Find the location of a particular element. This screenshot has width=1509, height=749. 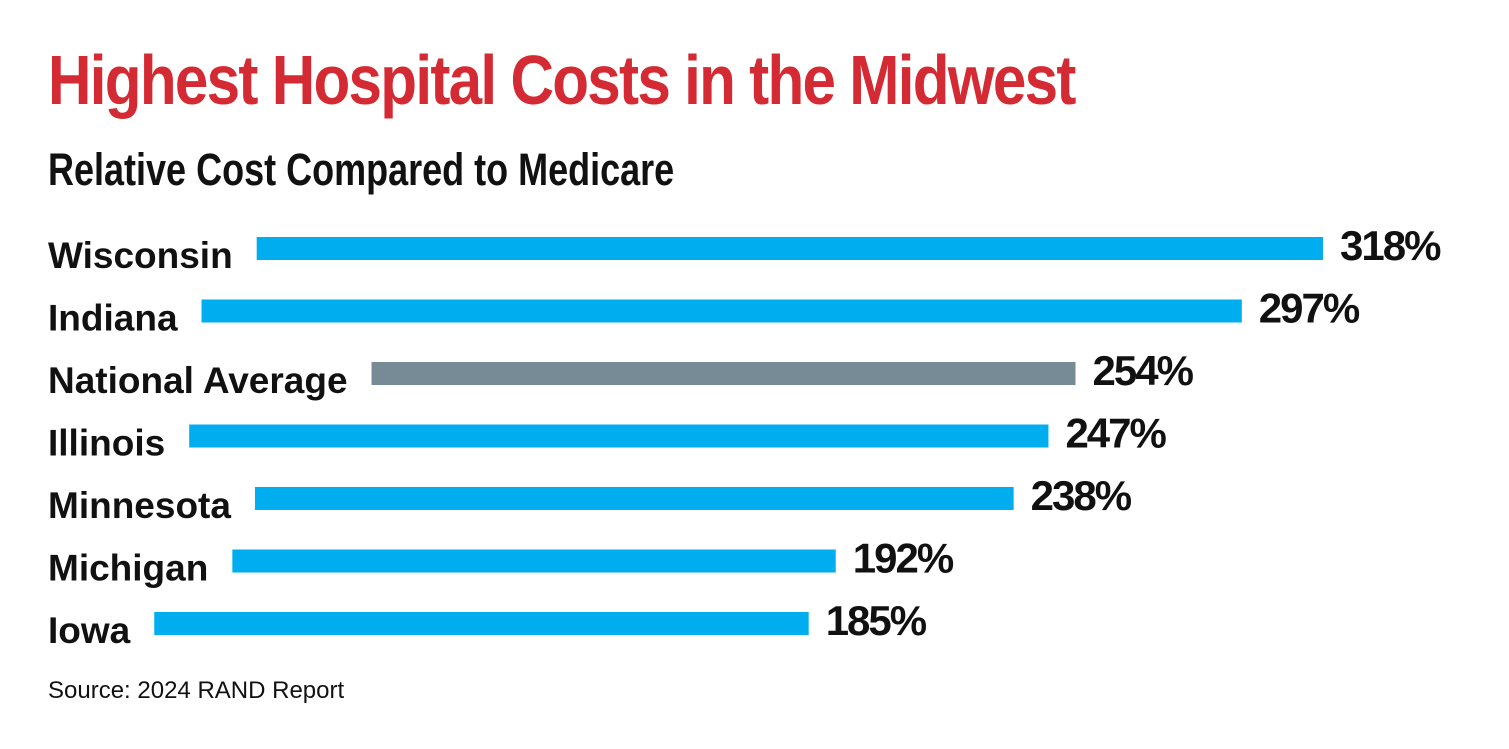

category-label-wisconsin: Wisconsin is located at coordinates (140, 255).